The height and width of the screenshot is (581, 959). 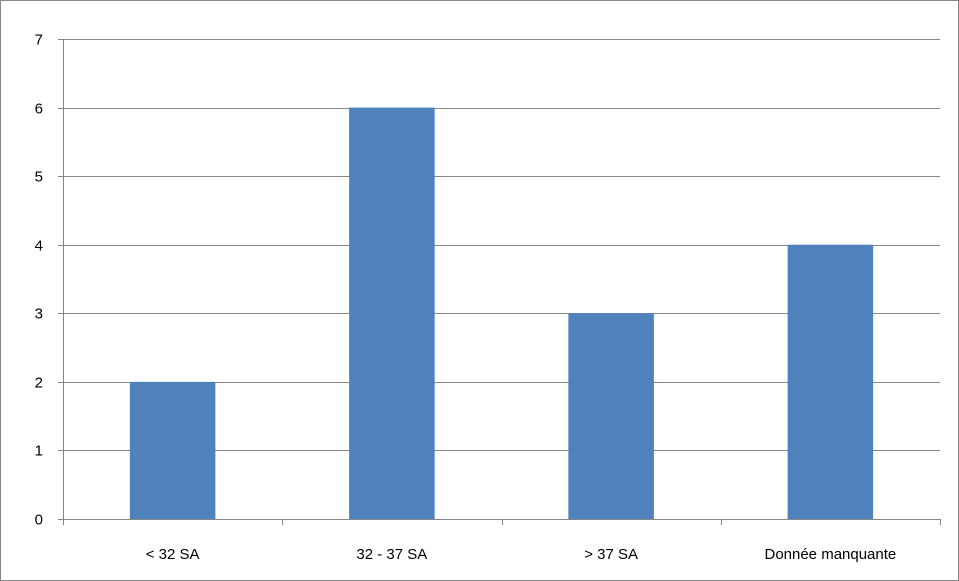 I want to click on x-tick-labels: < 32 SA 32 - 37 SA > 37 SA Donnée manquante, so click(x=521, y=554).